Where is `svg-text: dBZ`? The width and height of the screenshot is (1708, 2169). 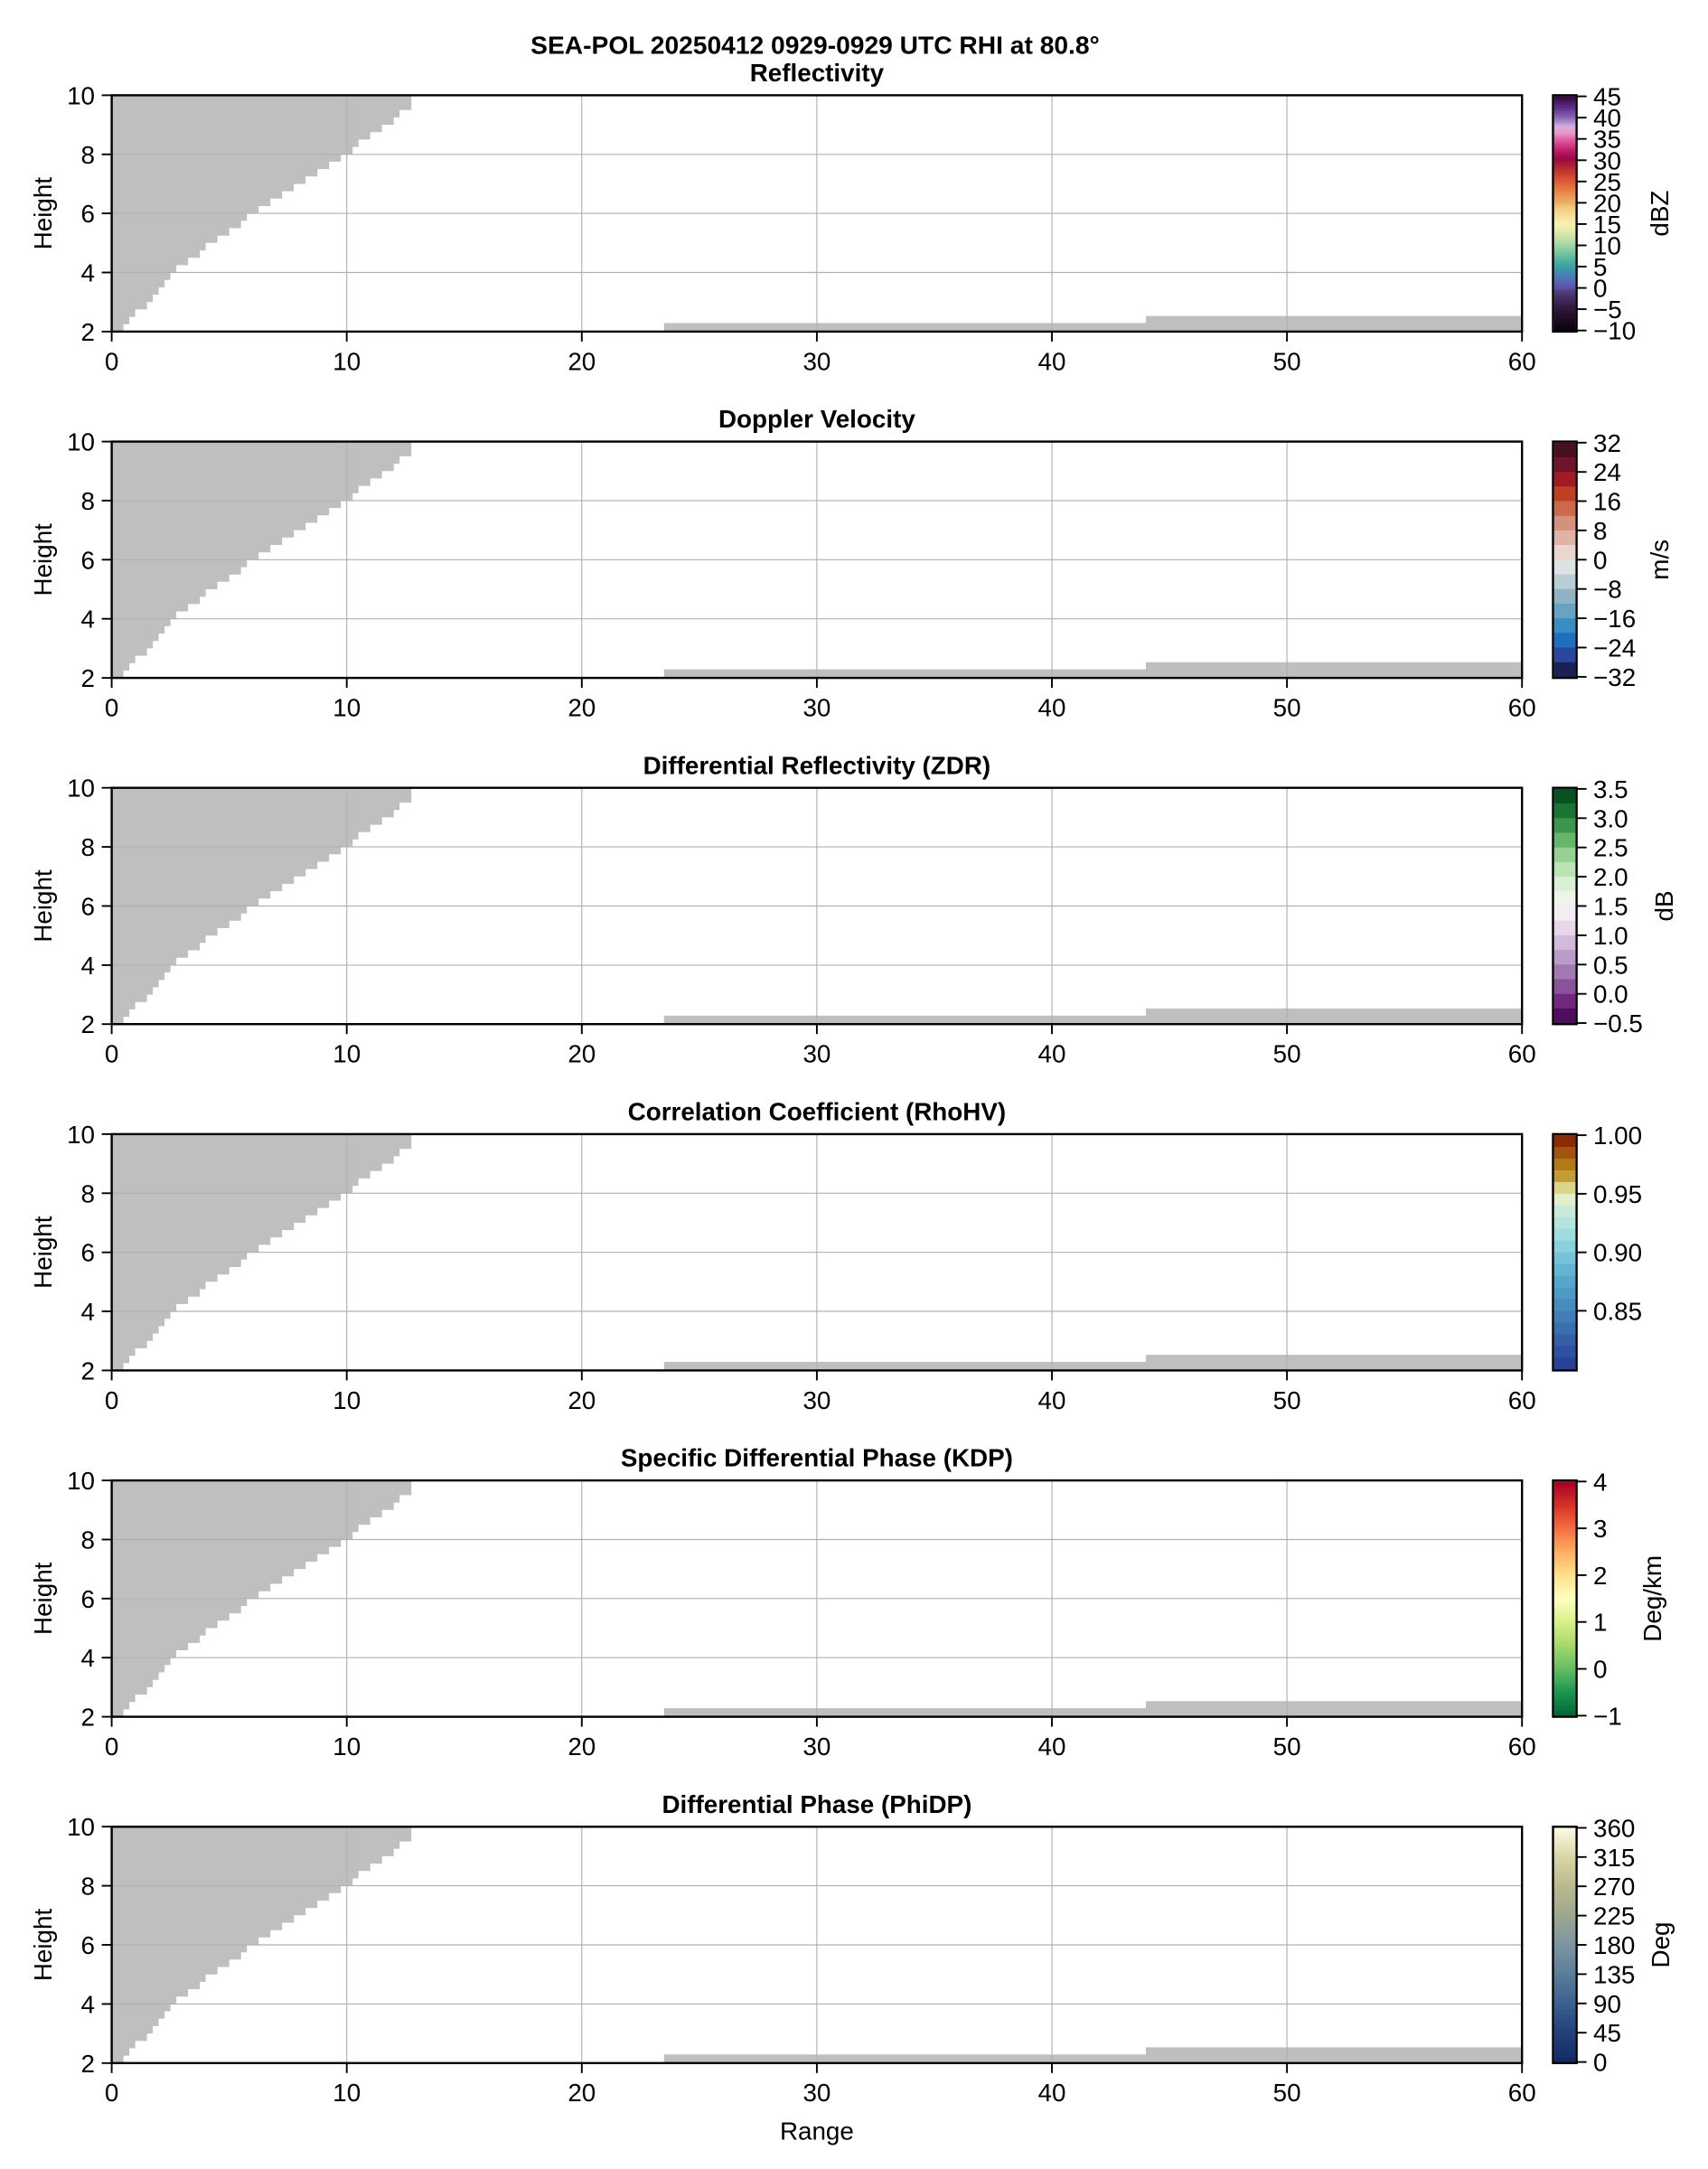
svg-text: dBZ is located at coordinates (1660, 214).